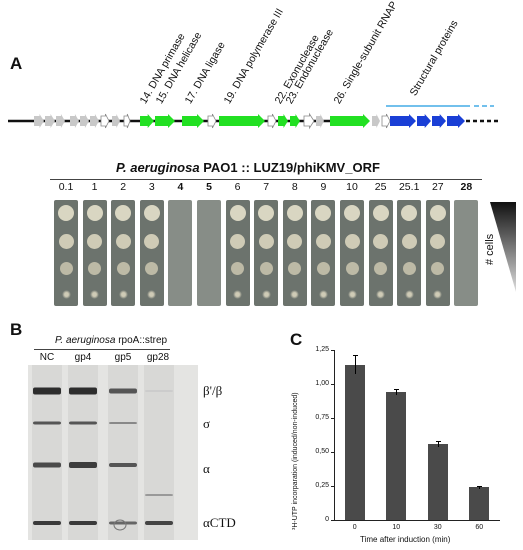 The height and width of the screenshot is (550, 523). Describe the element at coordinates (354, 527) in the screenshot. I see `chart-x-tick-label: 0` at that location.